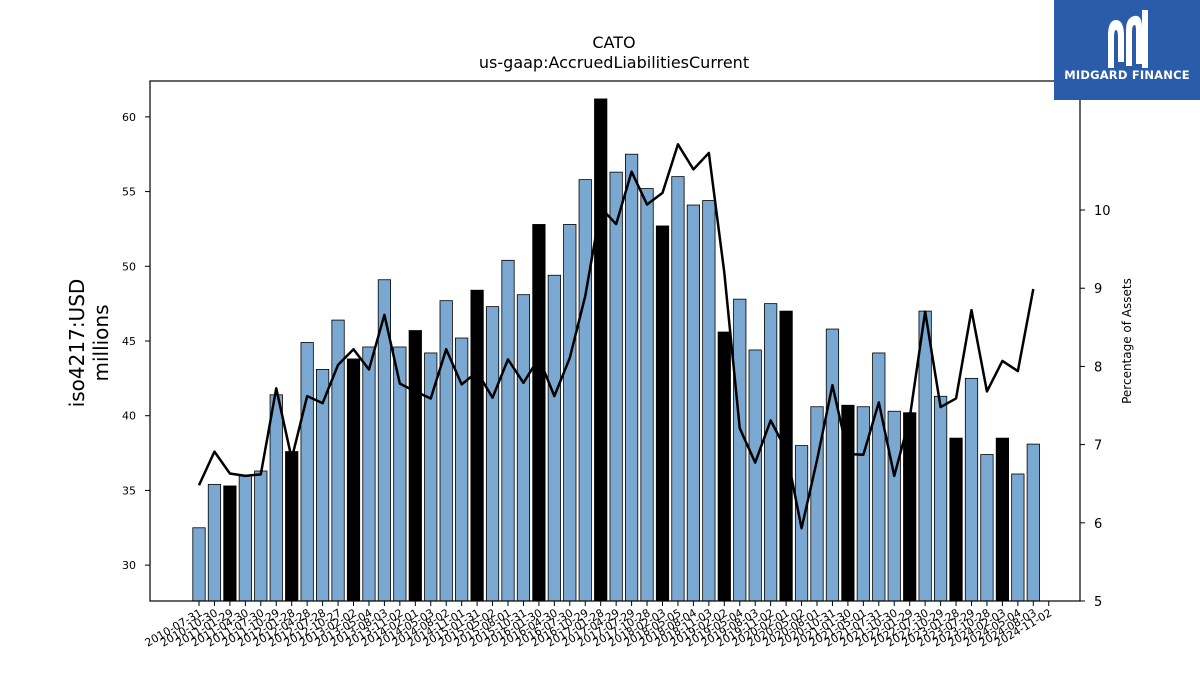 The width and height of the screenshot is (1200, 675). Describe the element at coordinates (1098, 602) in the screenshot. I see `y2-tick-label: 5` at that location.